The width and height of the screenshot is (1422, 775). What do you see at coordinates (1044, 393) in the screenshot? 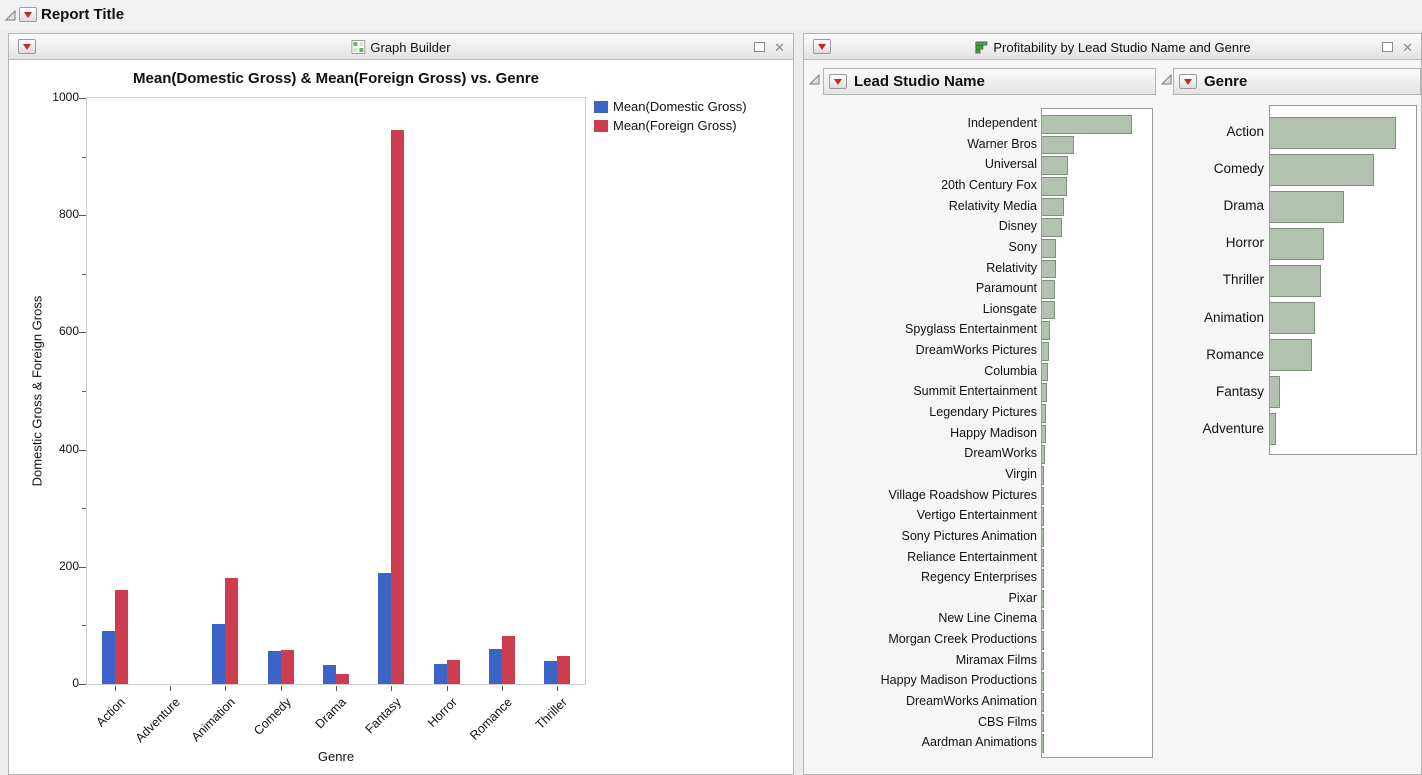
I see `studio-bar-summit-entertainment` at bounding box center [1044, 393].